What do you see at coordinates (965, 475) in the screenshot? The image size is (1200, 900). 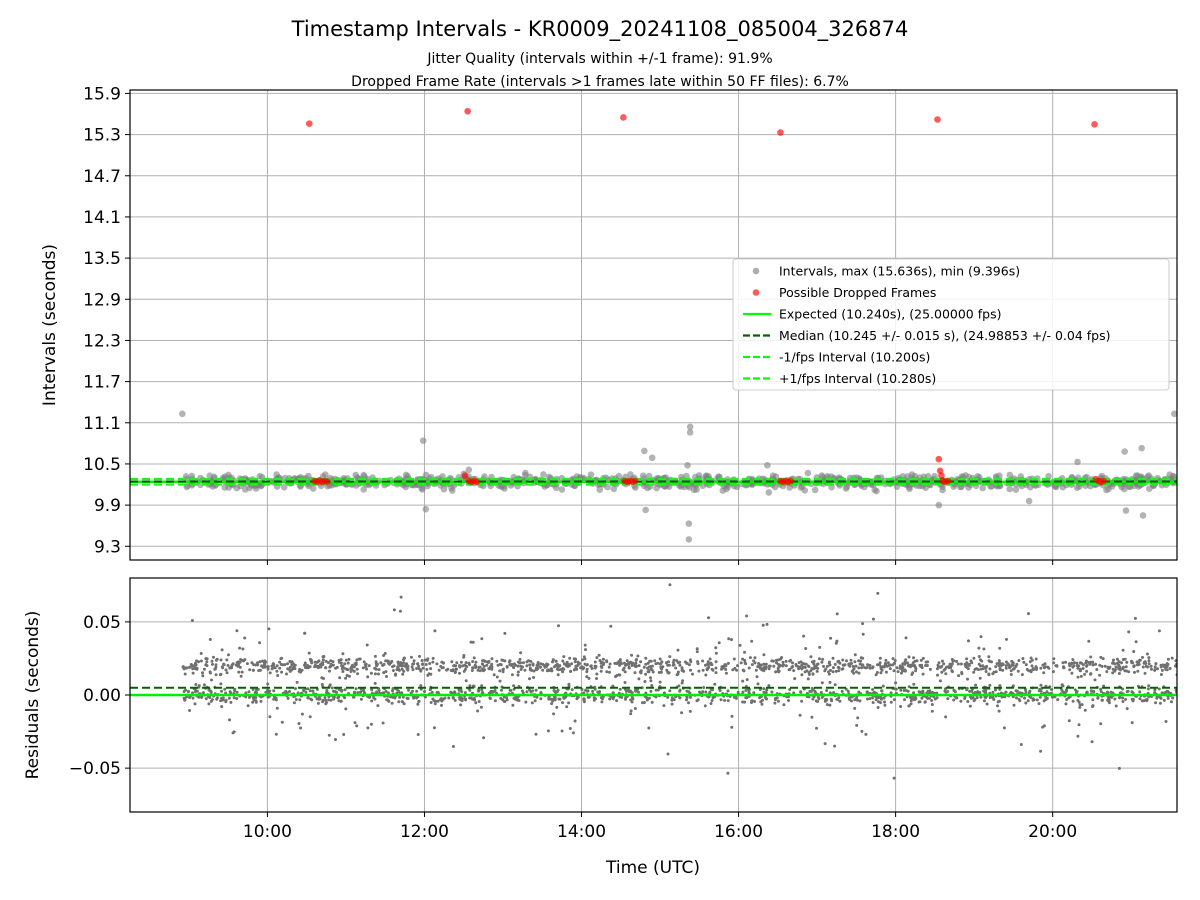 I see `interval-point` at bounding box center [965, 475].